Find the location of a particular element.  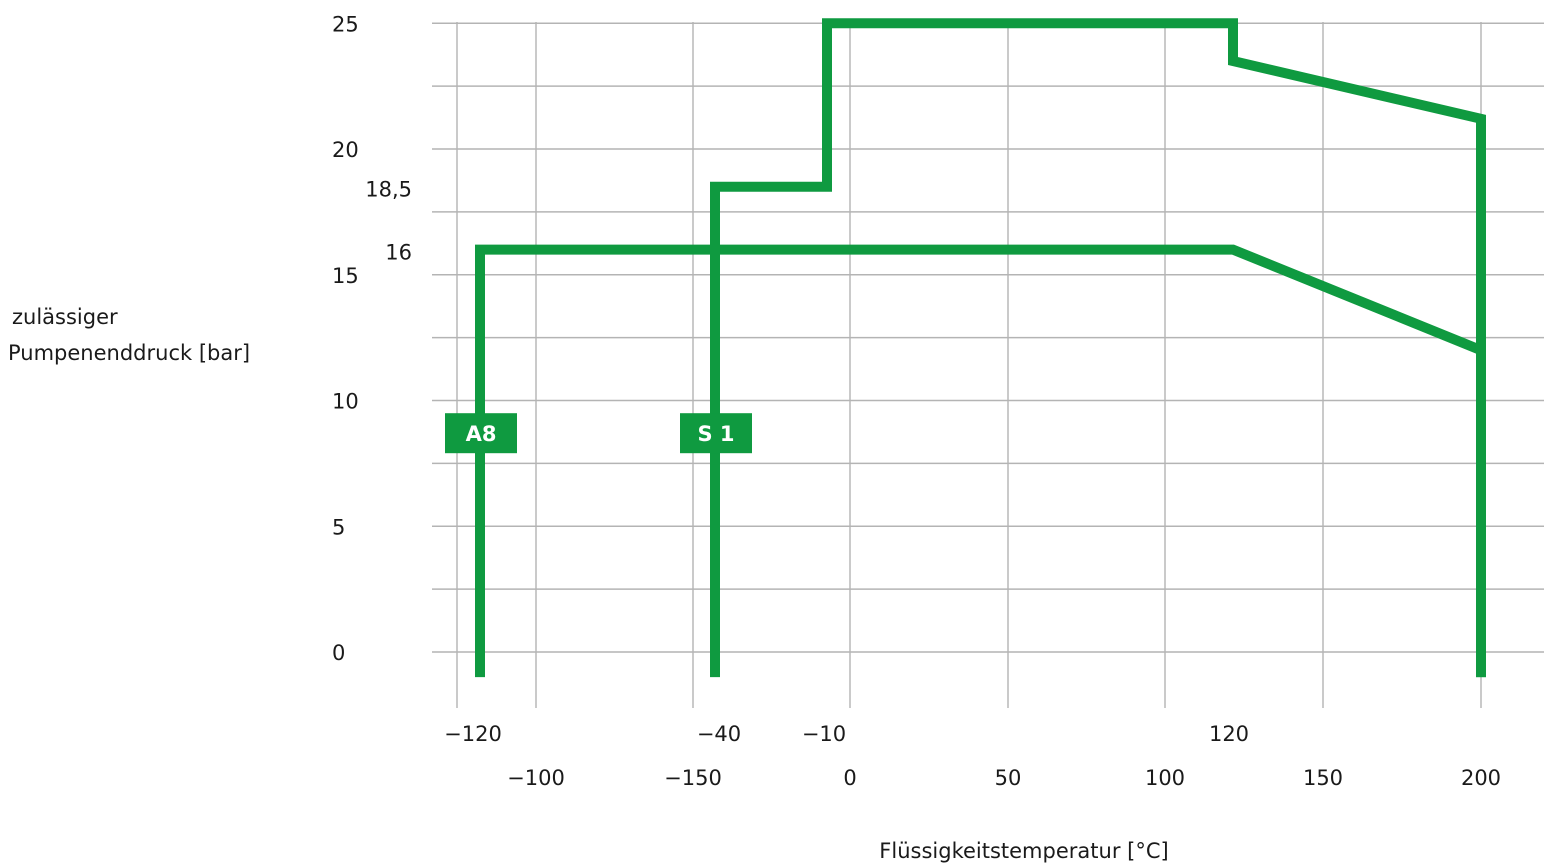

x-tick-label-primary: 100 is located at coordinates (1165, 778).